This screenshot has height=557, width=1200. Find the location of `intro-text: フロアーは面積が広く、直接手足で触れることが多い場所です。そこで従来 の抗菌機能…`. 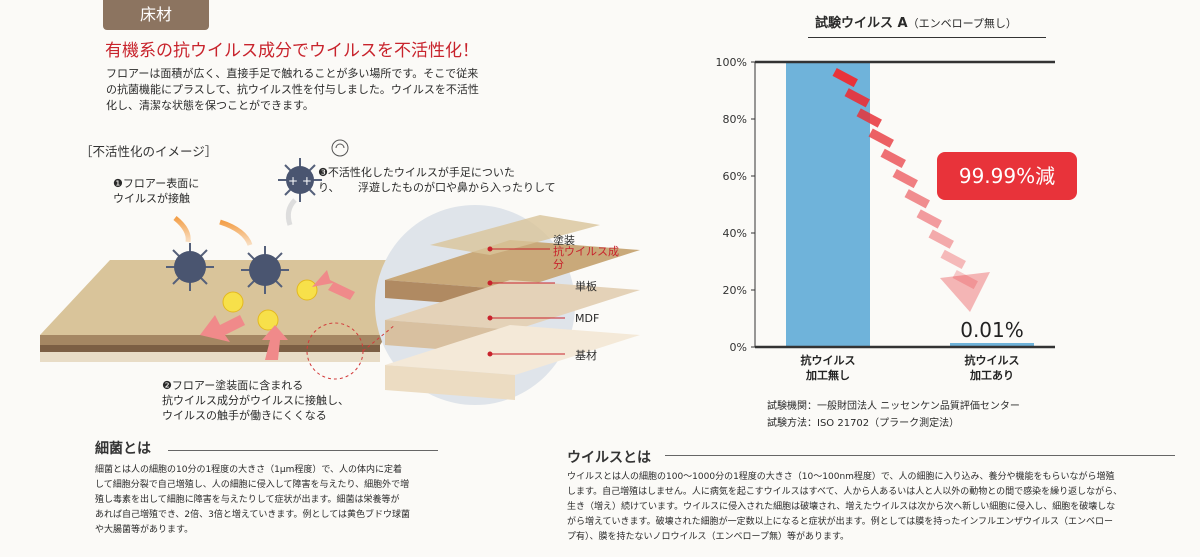

intro-text: フロアーは面積が広く、直接手足で触れることが多い場所です。そこで従来 の抗菌機能… is located at coordinates (316, 90).